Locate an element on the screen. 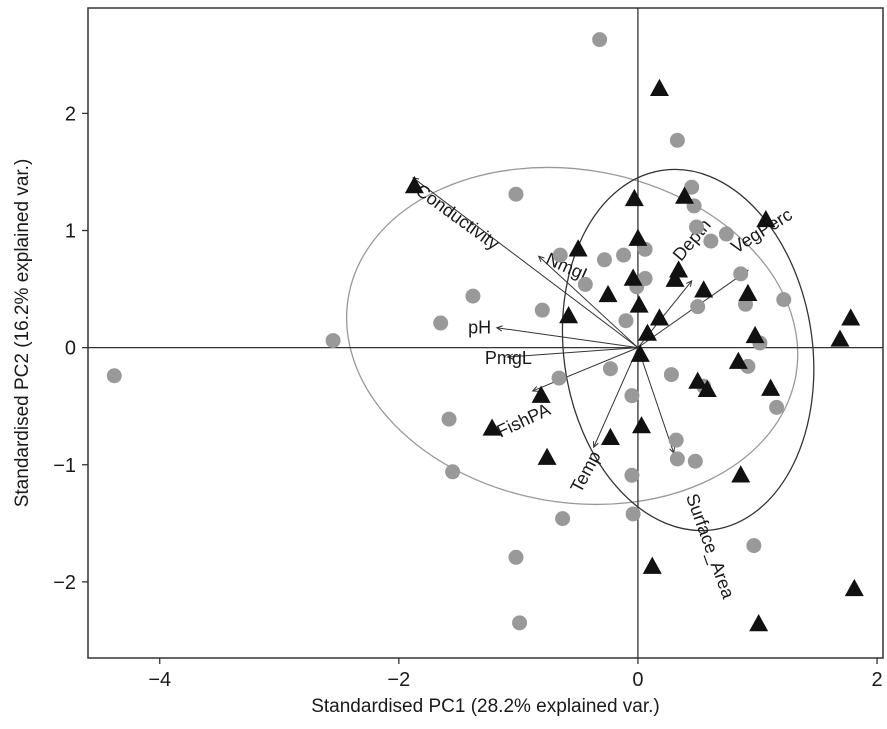  y-axis-title: Standardised PC2 (16.2% explained var.) is located at coordinates (22, 333).